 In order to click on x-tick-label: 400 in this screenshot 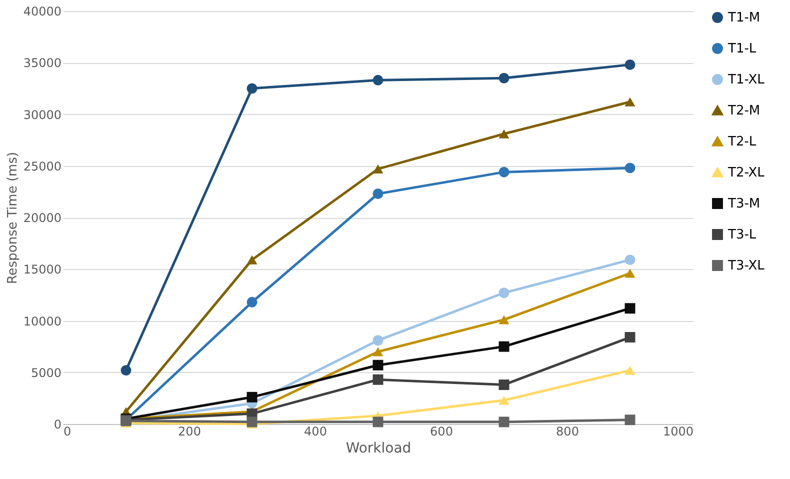, I will do `click(315, 431)`.